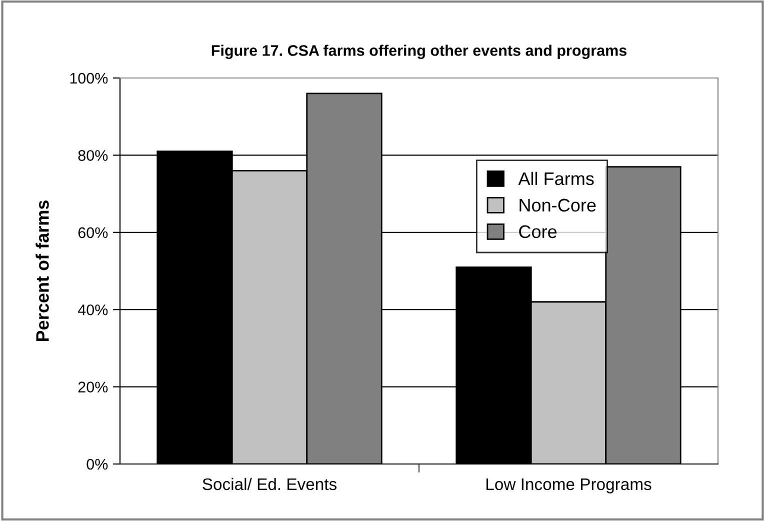 The height and width of the screenshot is (521, 765). I want to click on y-tick-label: 60%, so click(93, 232).